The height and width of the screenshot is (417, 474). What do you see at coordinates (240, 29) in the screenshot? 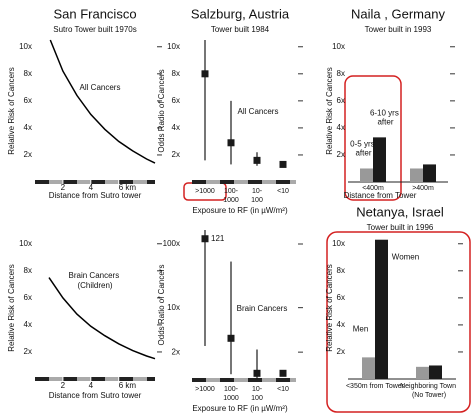
I see `panel-subtitle: Tower built 1984` at bounding box center [240, 29].